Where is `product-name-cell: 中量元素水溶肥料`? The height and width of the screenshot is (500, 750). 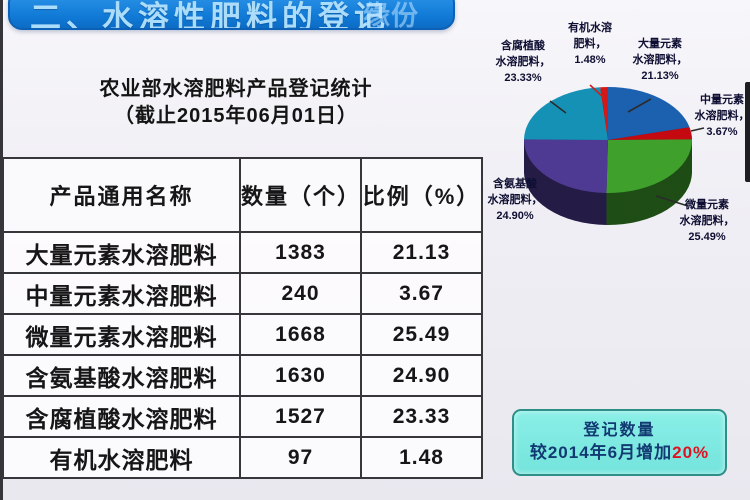
product-name-cell: 中量元素水溶肥料 is located at coordinates (121, 293).